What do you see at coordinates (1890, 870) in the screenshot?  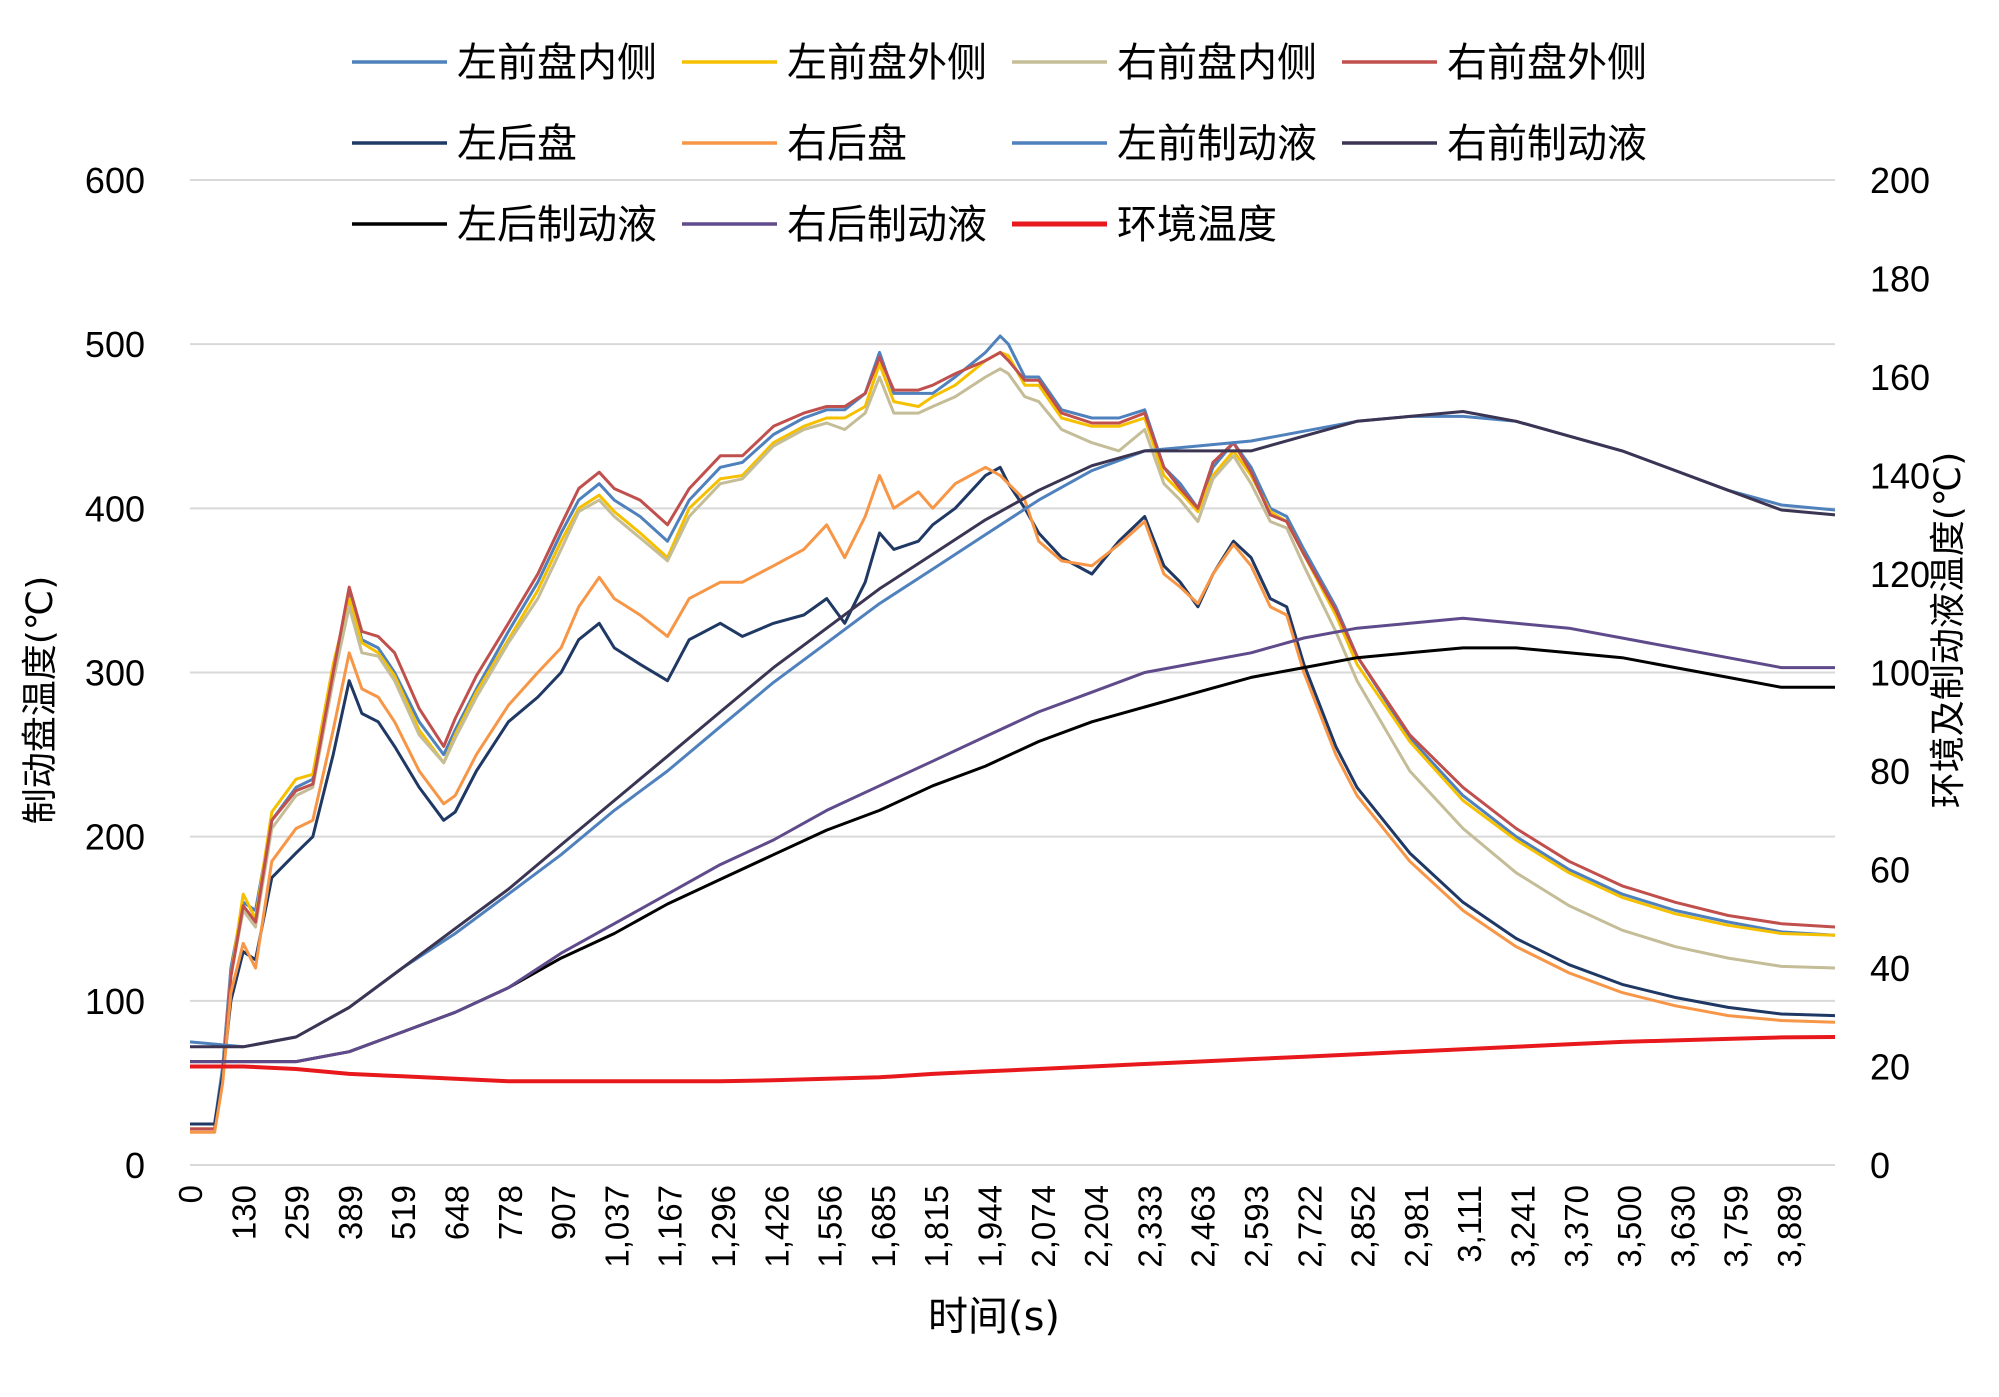 I see `y-right-tick-label: 60` at bounding box center [1890, 870].